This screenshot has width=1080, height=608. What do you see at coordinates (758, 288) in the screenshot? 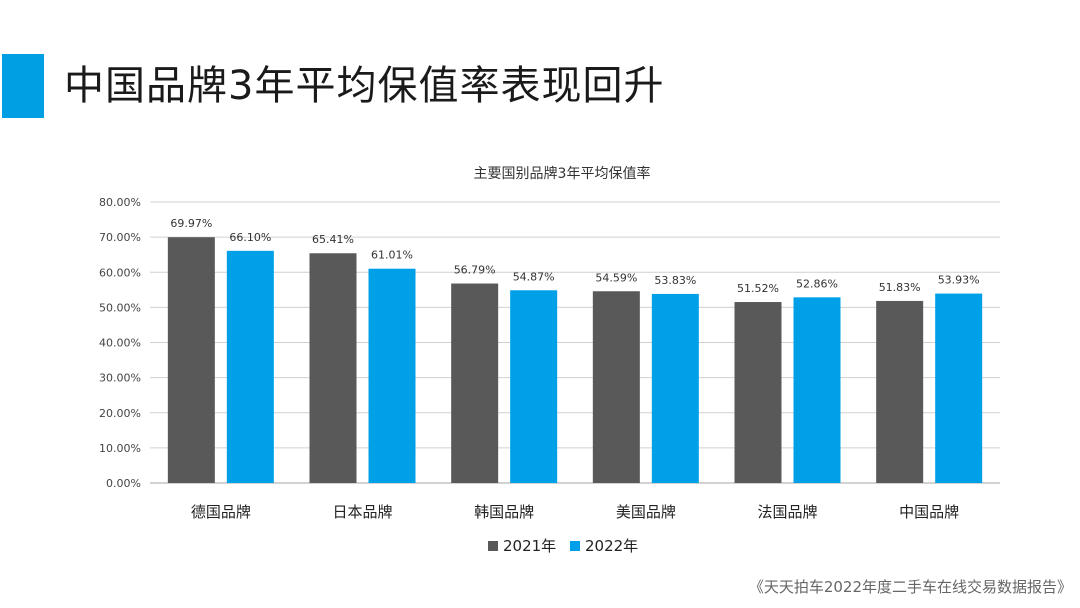
I see `data-label: 51.52%` at bounding box center [758, 288].